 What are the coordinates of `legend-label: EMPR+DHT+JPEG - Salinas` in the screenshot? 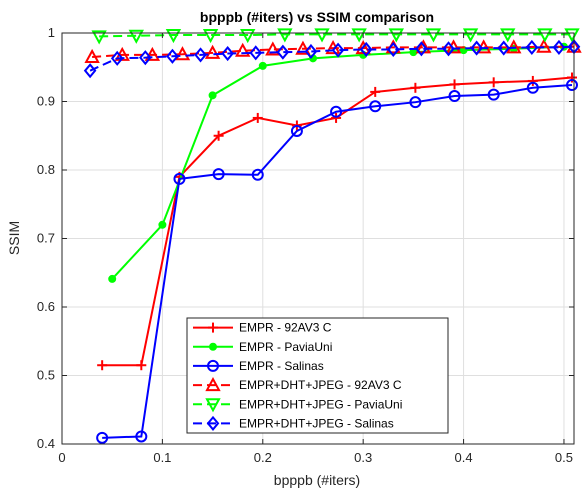 It's located at (316, 423).